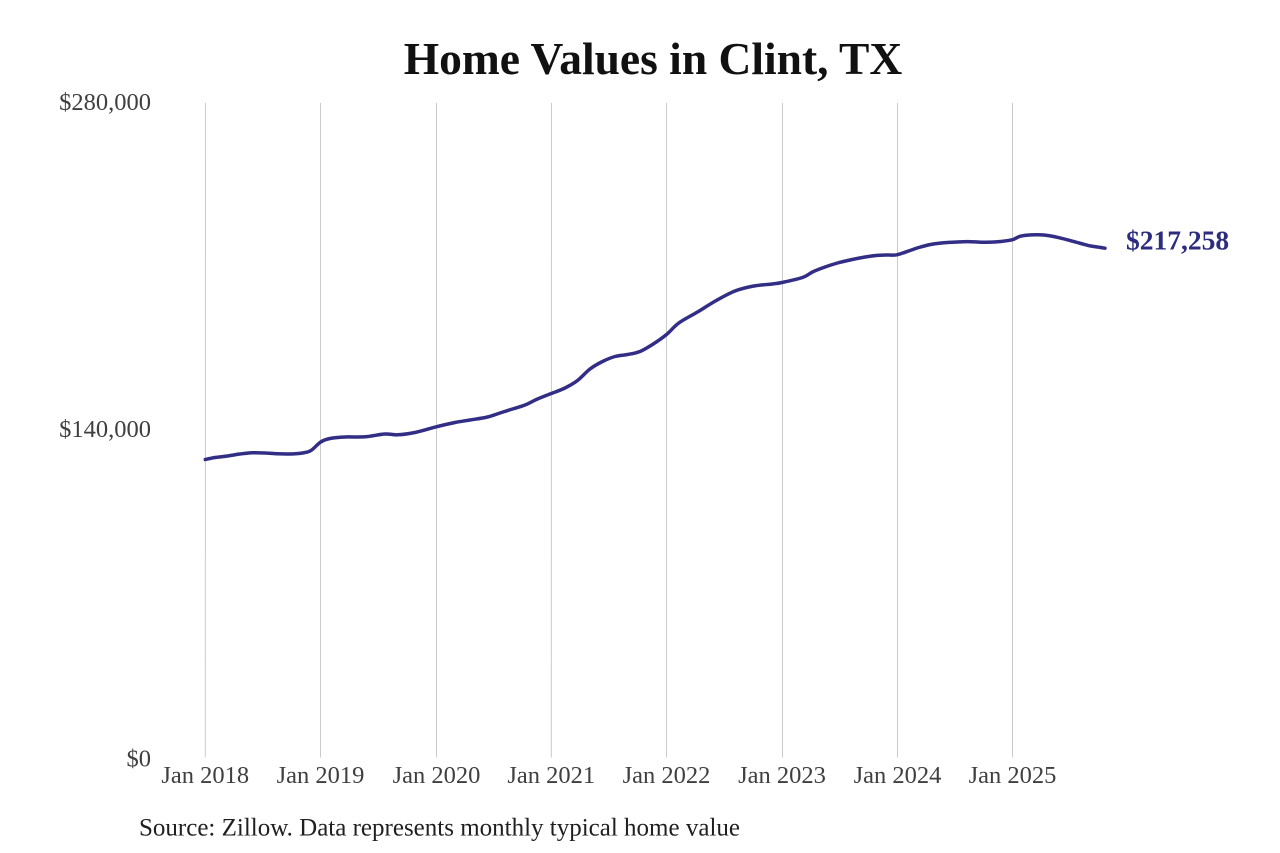 Image resolution: width=1280 pixels, height=853 pixels. Describe the element at coordinates (105, 102) in the screenshot. I see `svg-text: $280,000` at that location.